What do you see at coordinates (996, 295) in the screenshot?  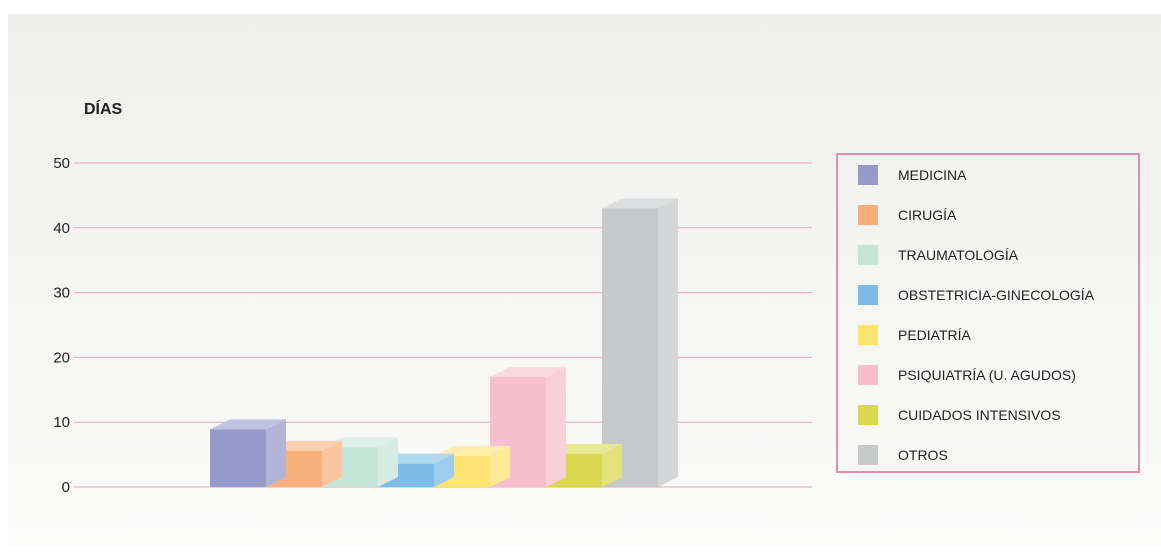 I see `legend-label: OBSTETRICIA-GINECOLOGÍA` at bounding box center [996, 295].